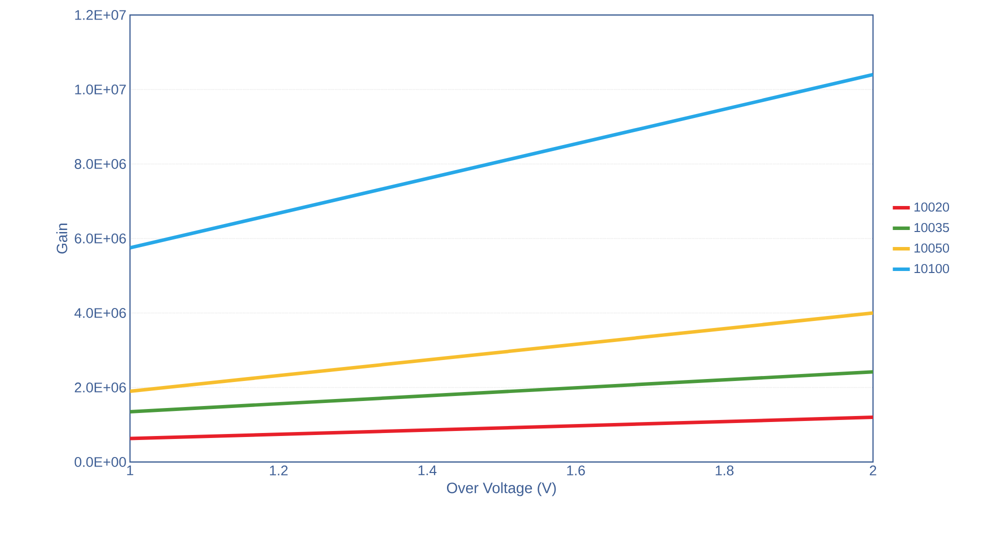  What do you see at coordinates (62, 239) in the screenshot?
I see `y-axis-title: Gain` at bounding box center [62, 239].